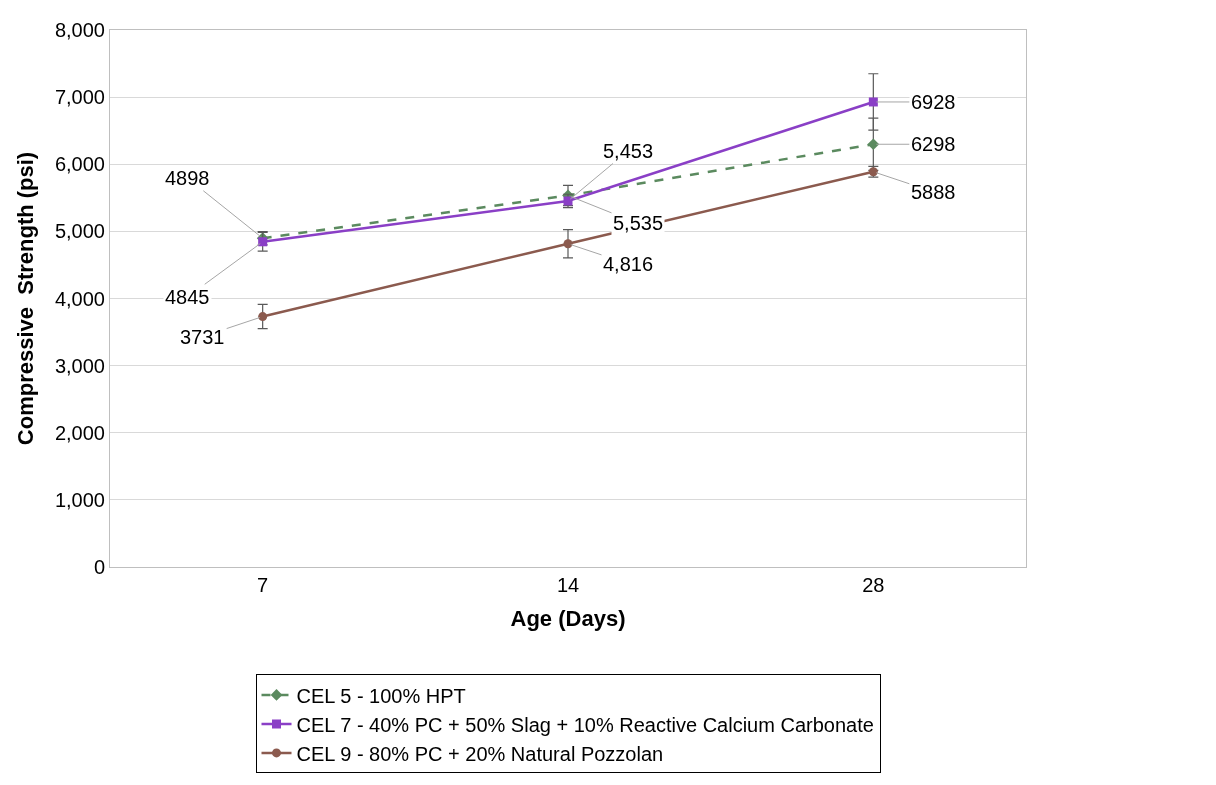 Image resolution: width=1216 pixels, height=785 pixels. I want to click on y-tick-label: 6,000, so click(79, 164).